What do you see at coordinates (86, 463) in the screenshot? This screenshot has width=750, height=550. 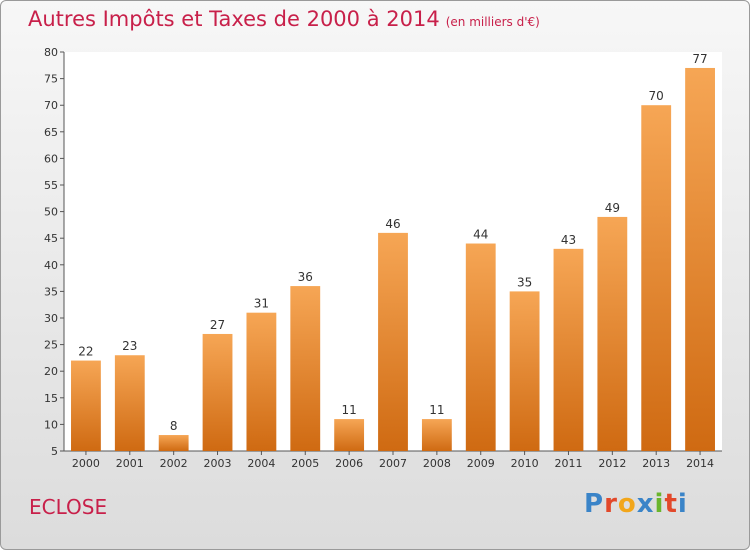 I see `x-tick-label: 2000` at bounding box center [86, 463].